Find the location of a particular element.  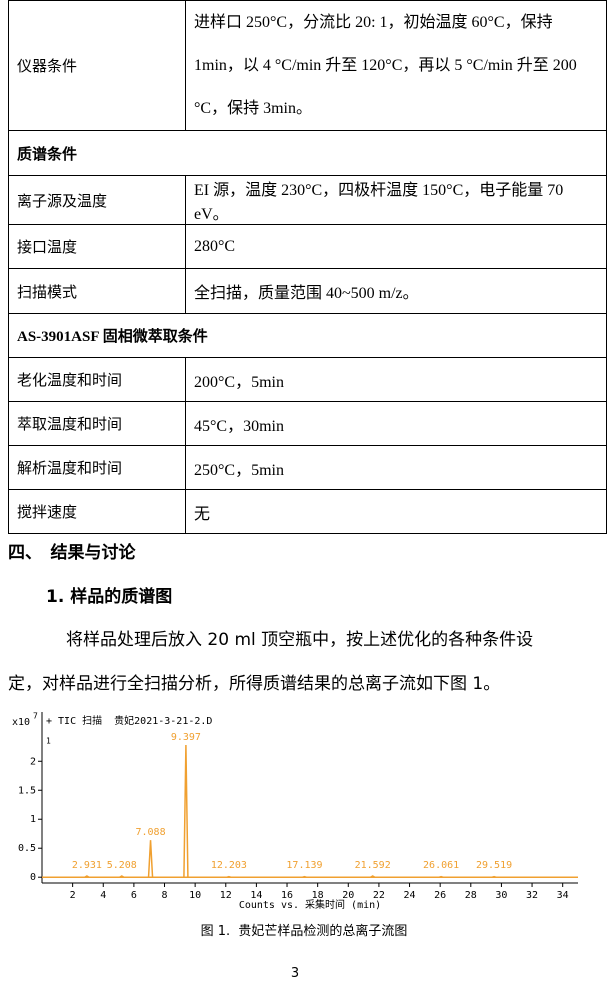

cell: 200°C，5min is located at coordinates (396, 379).